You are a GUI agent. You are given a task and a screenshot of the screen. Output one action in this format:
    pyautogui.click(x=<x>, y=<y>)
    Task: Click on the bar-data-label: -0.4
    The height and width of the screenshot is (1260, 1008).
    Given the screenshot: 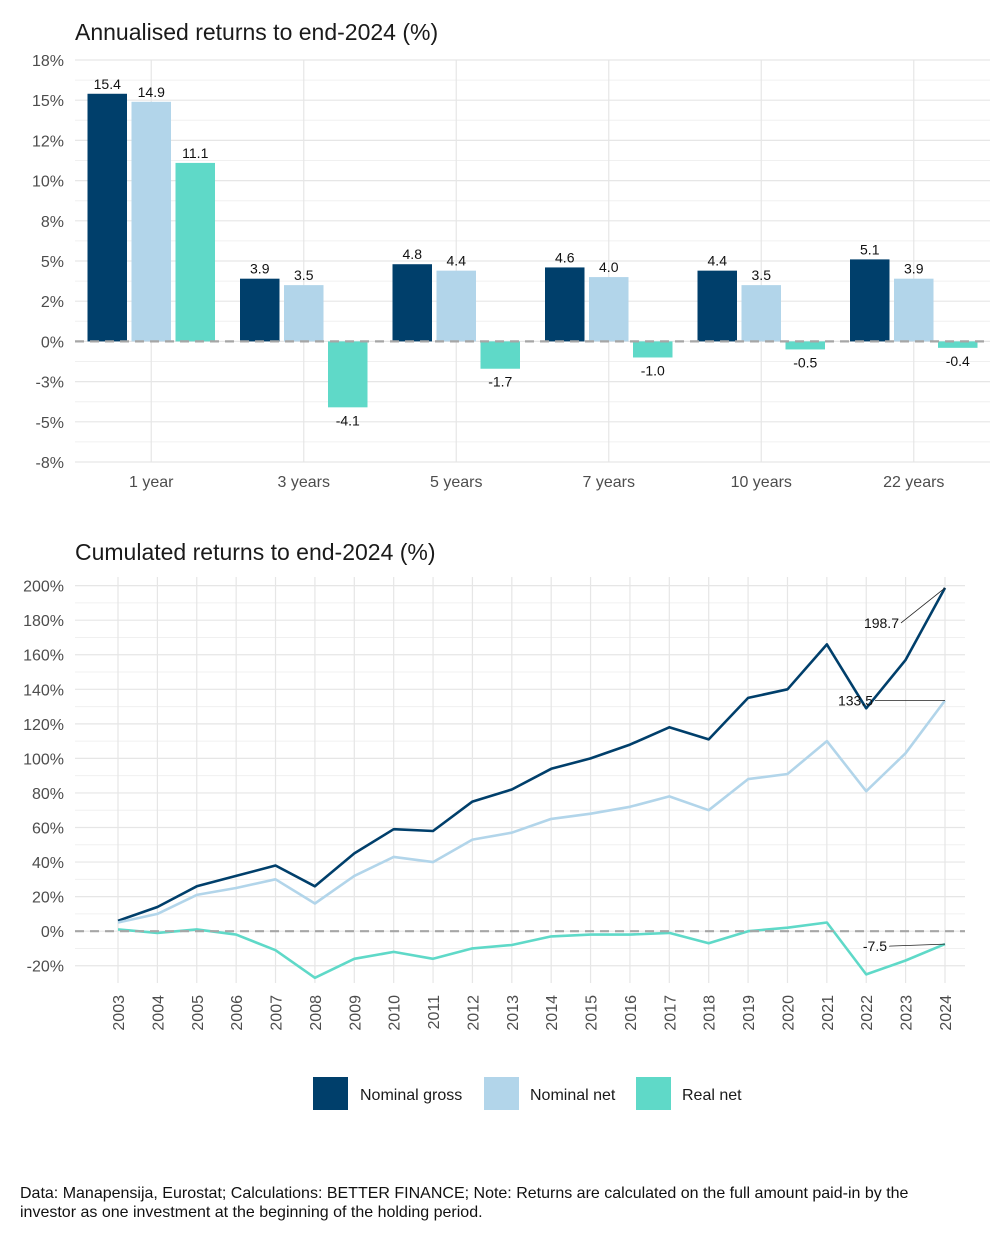 What is the action you would take?
    pyautogui.click(x=958, y=361)
    